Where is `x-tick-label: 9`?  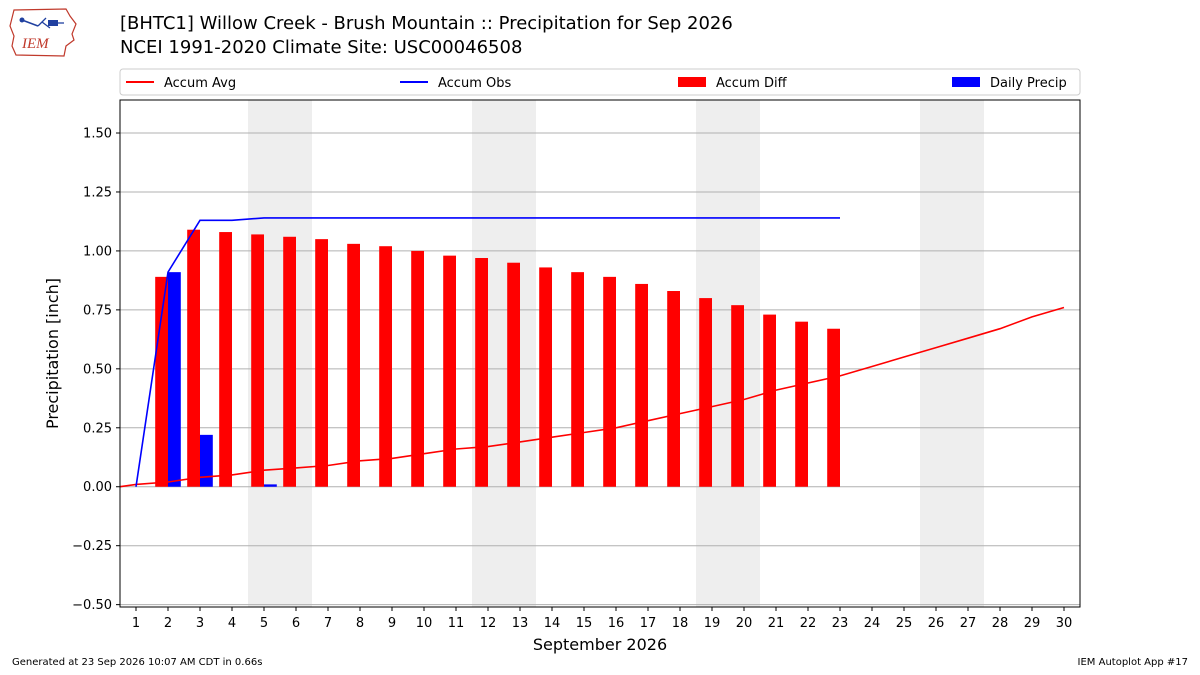 x-tick-label: 9 is located at coordinates (392, 623).